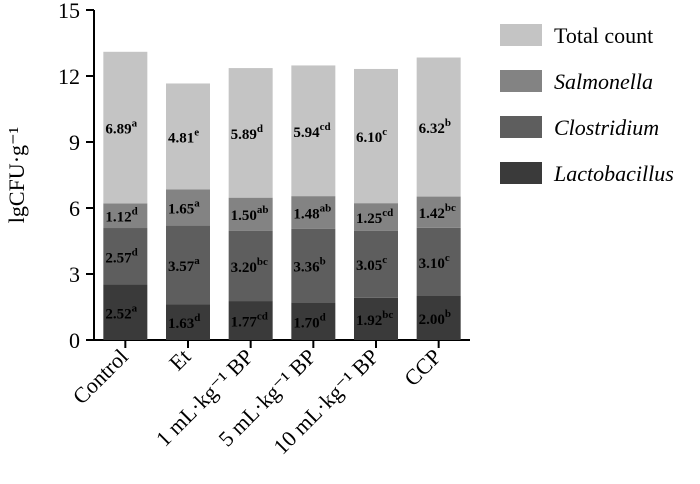  Describe the element at coordinates (435, 318) in the screenshot. I see `data-label: 2.00b` at that location.